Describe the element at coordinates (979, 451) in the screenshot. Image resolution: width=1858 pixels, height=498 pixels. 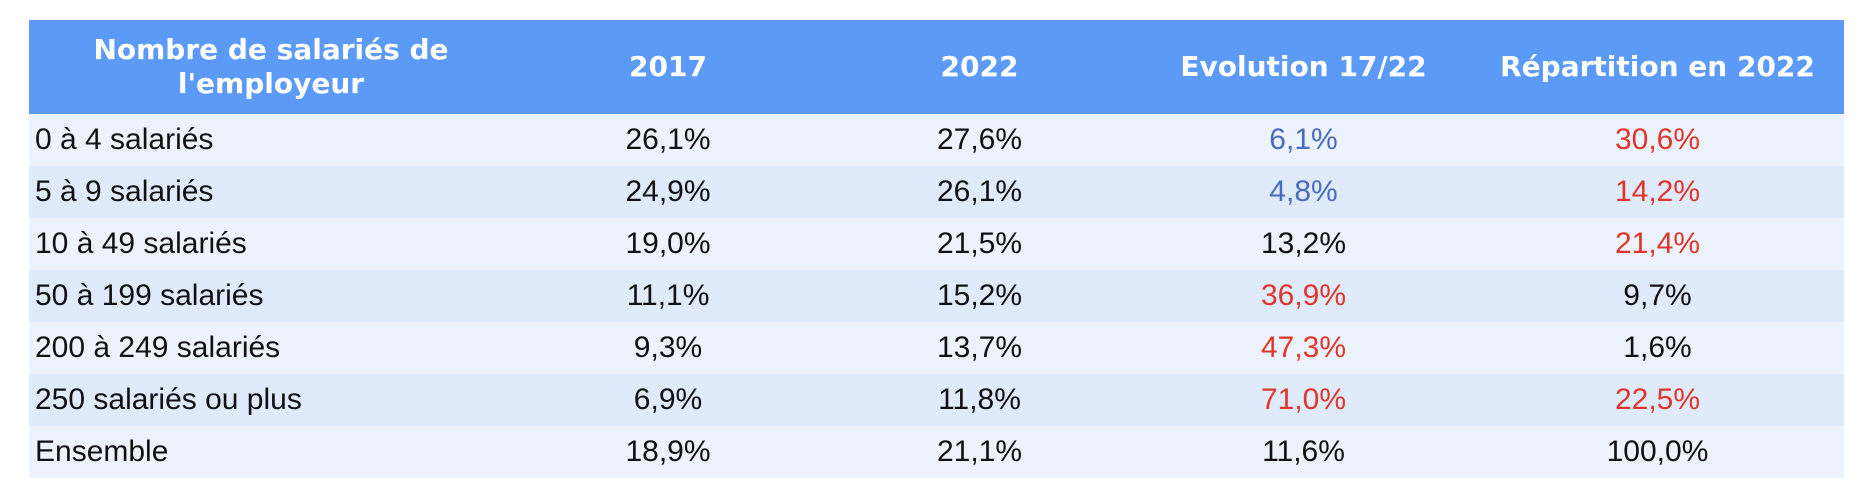
I see `table-cell: 21,1%` at that location.